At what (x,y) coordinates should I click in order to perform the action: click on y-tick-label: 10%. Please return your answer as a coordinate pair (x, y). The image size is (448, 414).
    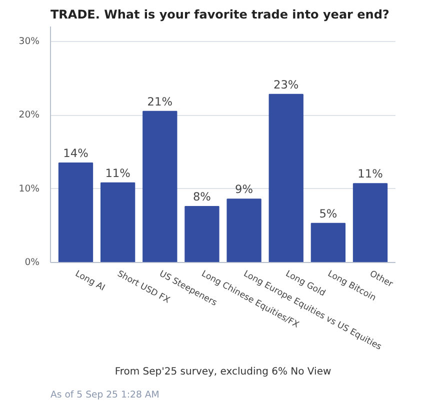
    Looking at the image, I should click on (29, 188).